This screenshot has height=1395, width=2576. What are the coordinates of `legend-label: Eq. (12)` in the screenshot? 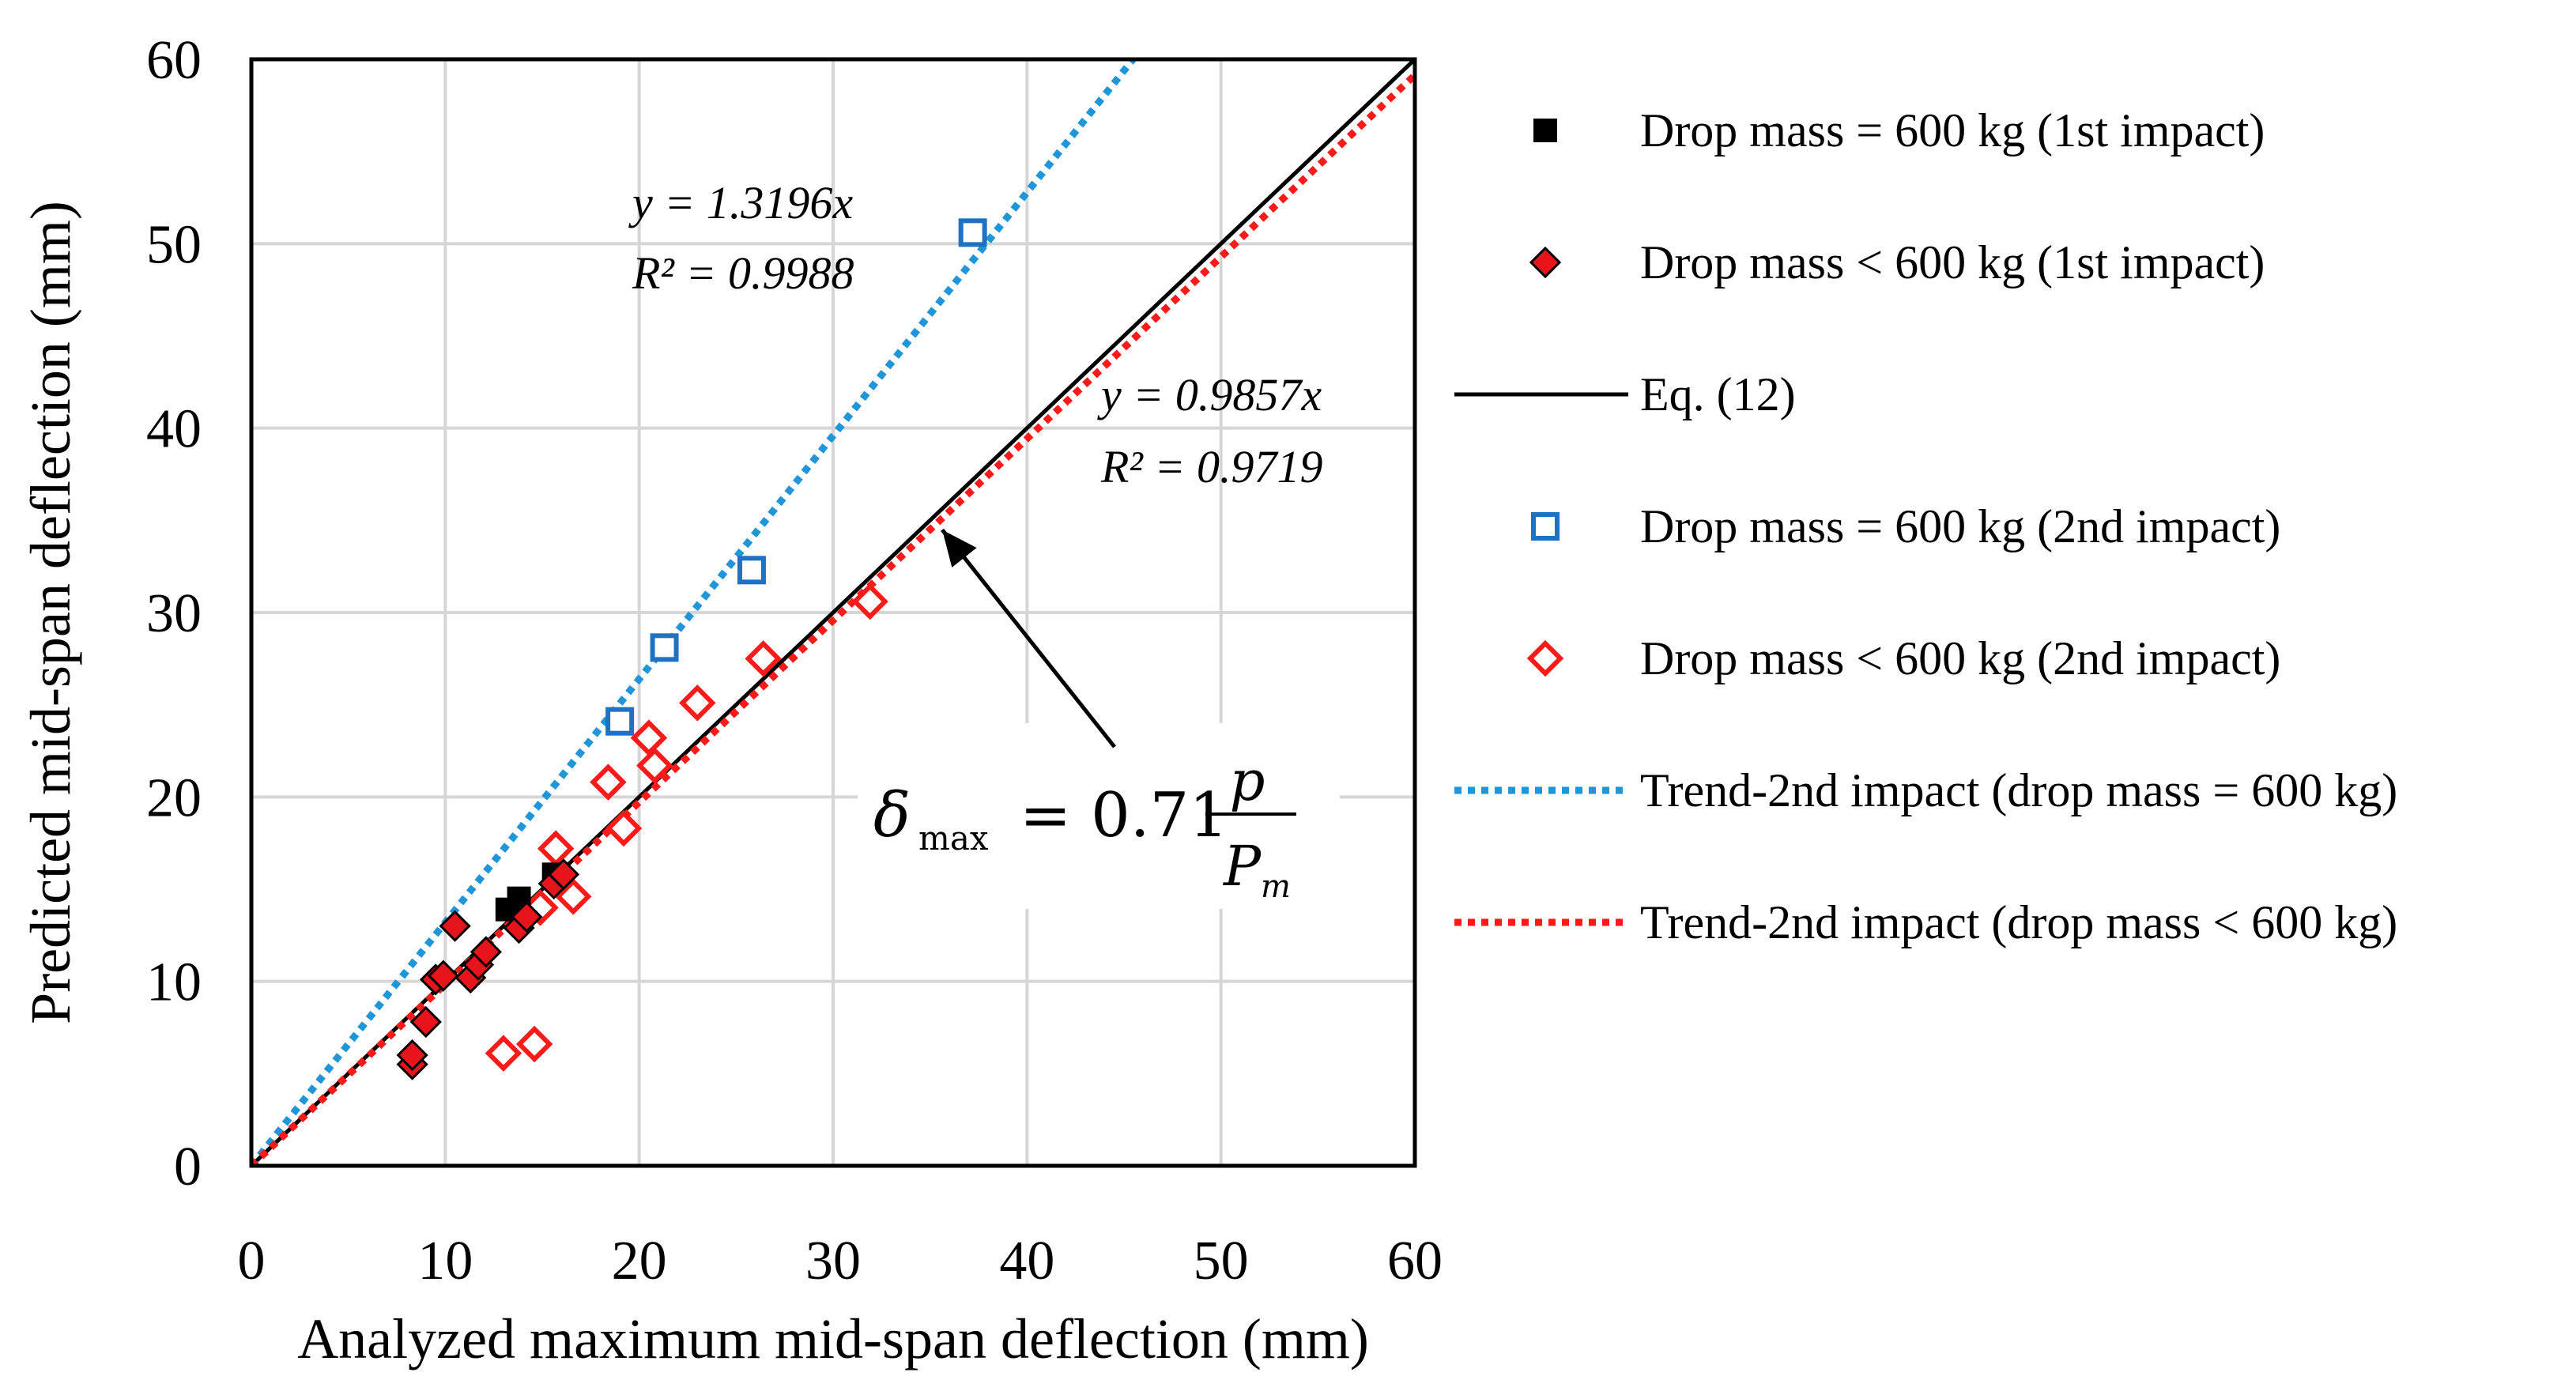 It's located at (1718, 394).